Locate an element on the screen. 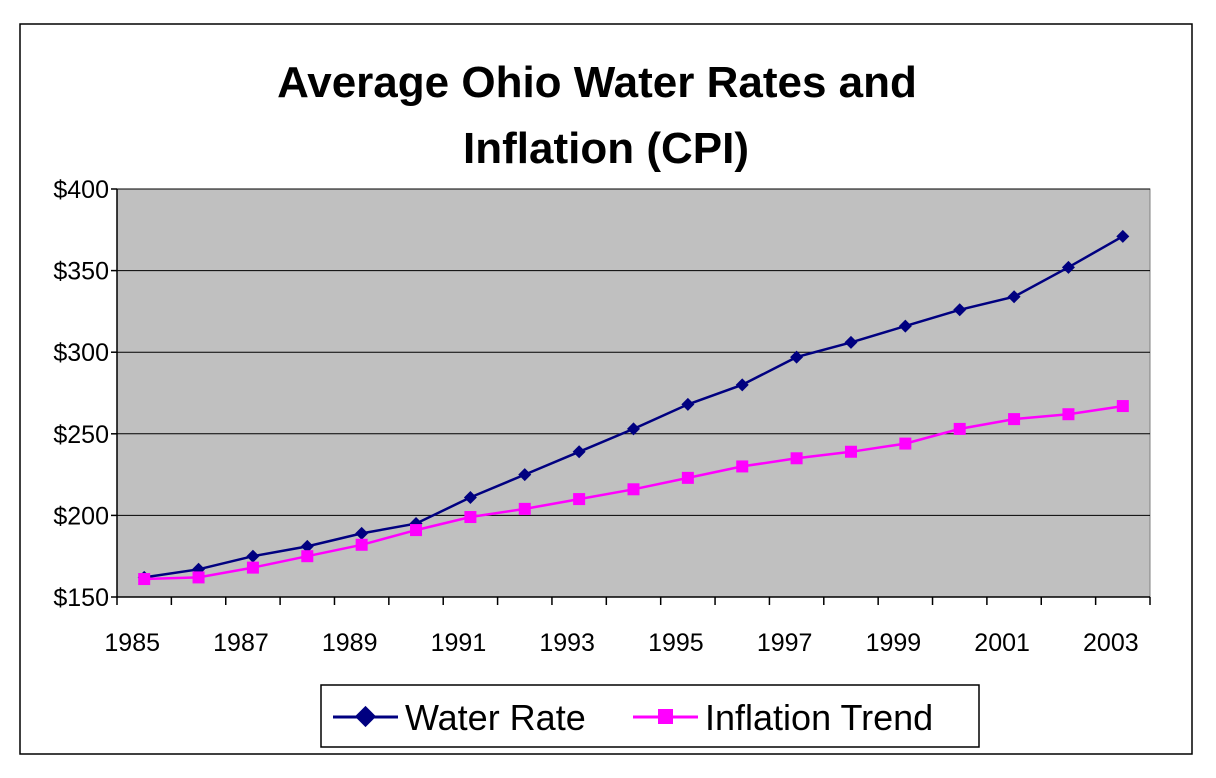 This screenshot has width=1216, height=778. chart-title-line-1: Average Ohio Water Rates and is located at coordinates (597, 82).